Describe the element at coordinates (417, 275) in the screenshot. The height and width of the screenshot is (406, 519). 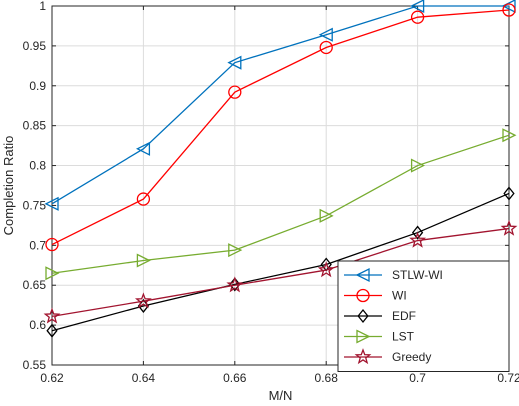
I see `legend-label-stlw-wi: STLW-WI` at that location.